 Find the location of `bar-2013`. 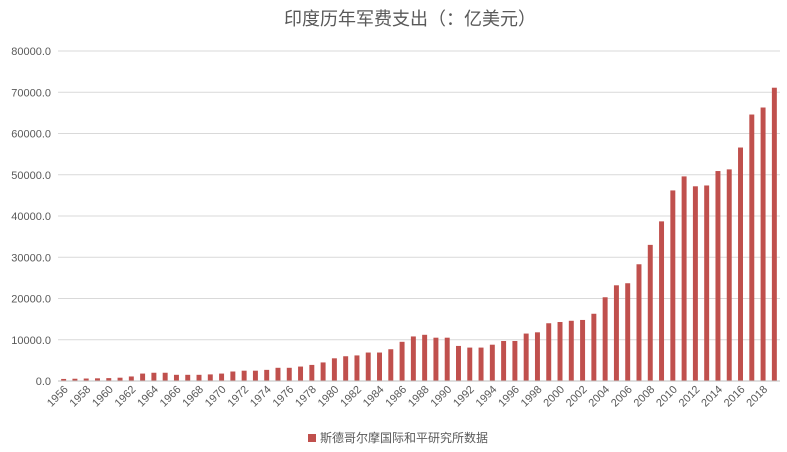

bar-2013 is located at coordinates (707, 283).